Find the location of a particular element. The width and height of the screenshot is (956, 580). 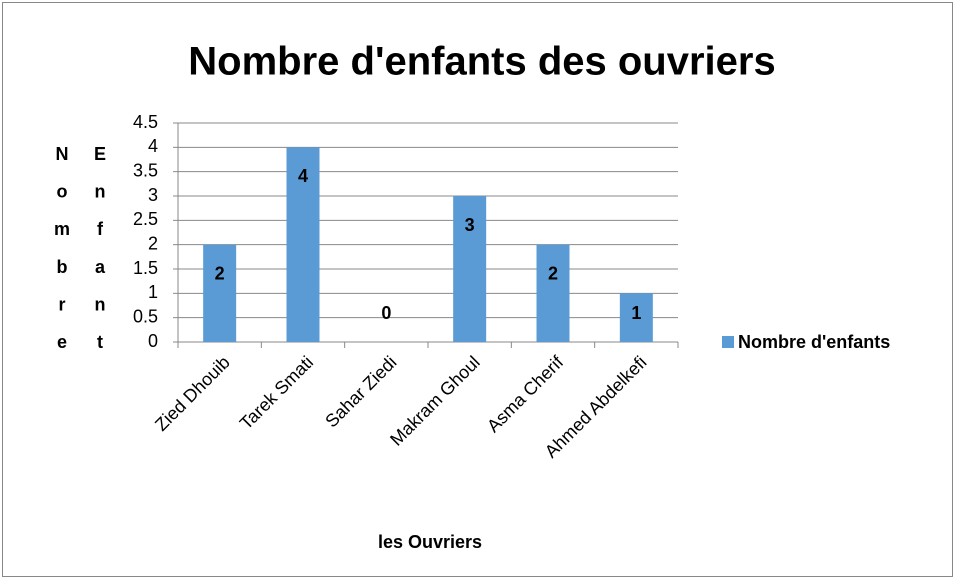

chart-title: Nombre d'enfants des ouvriers is located at coordinates (481, 62).